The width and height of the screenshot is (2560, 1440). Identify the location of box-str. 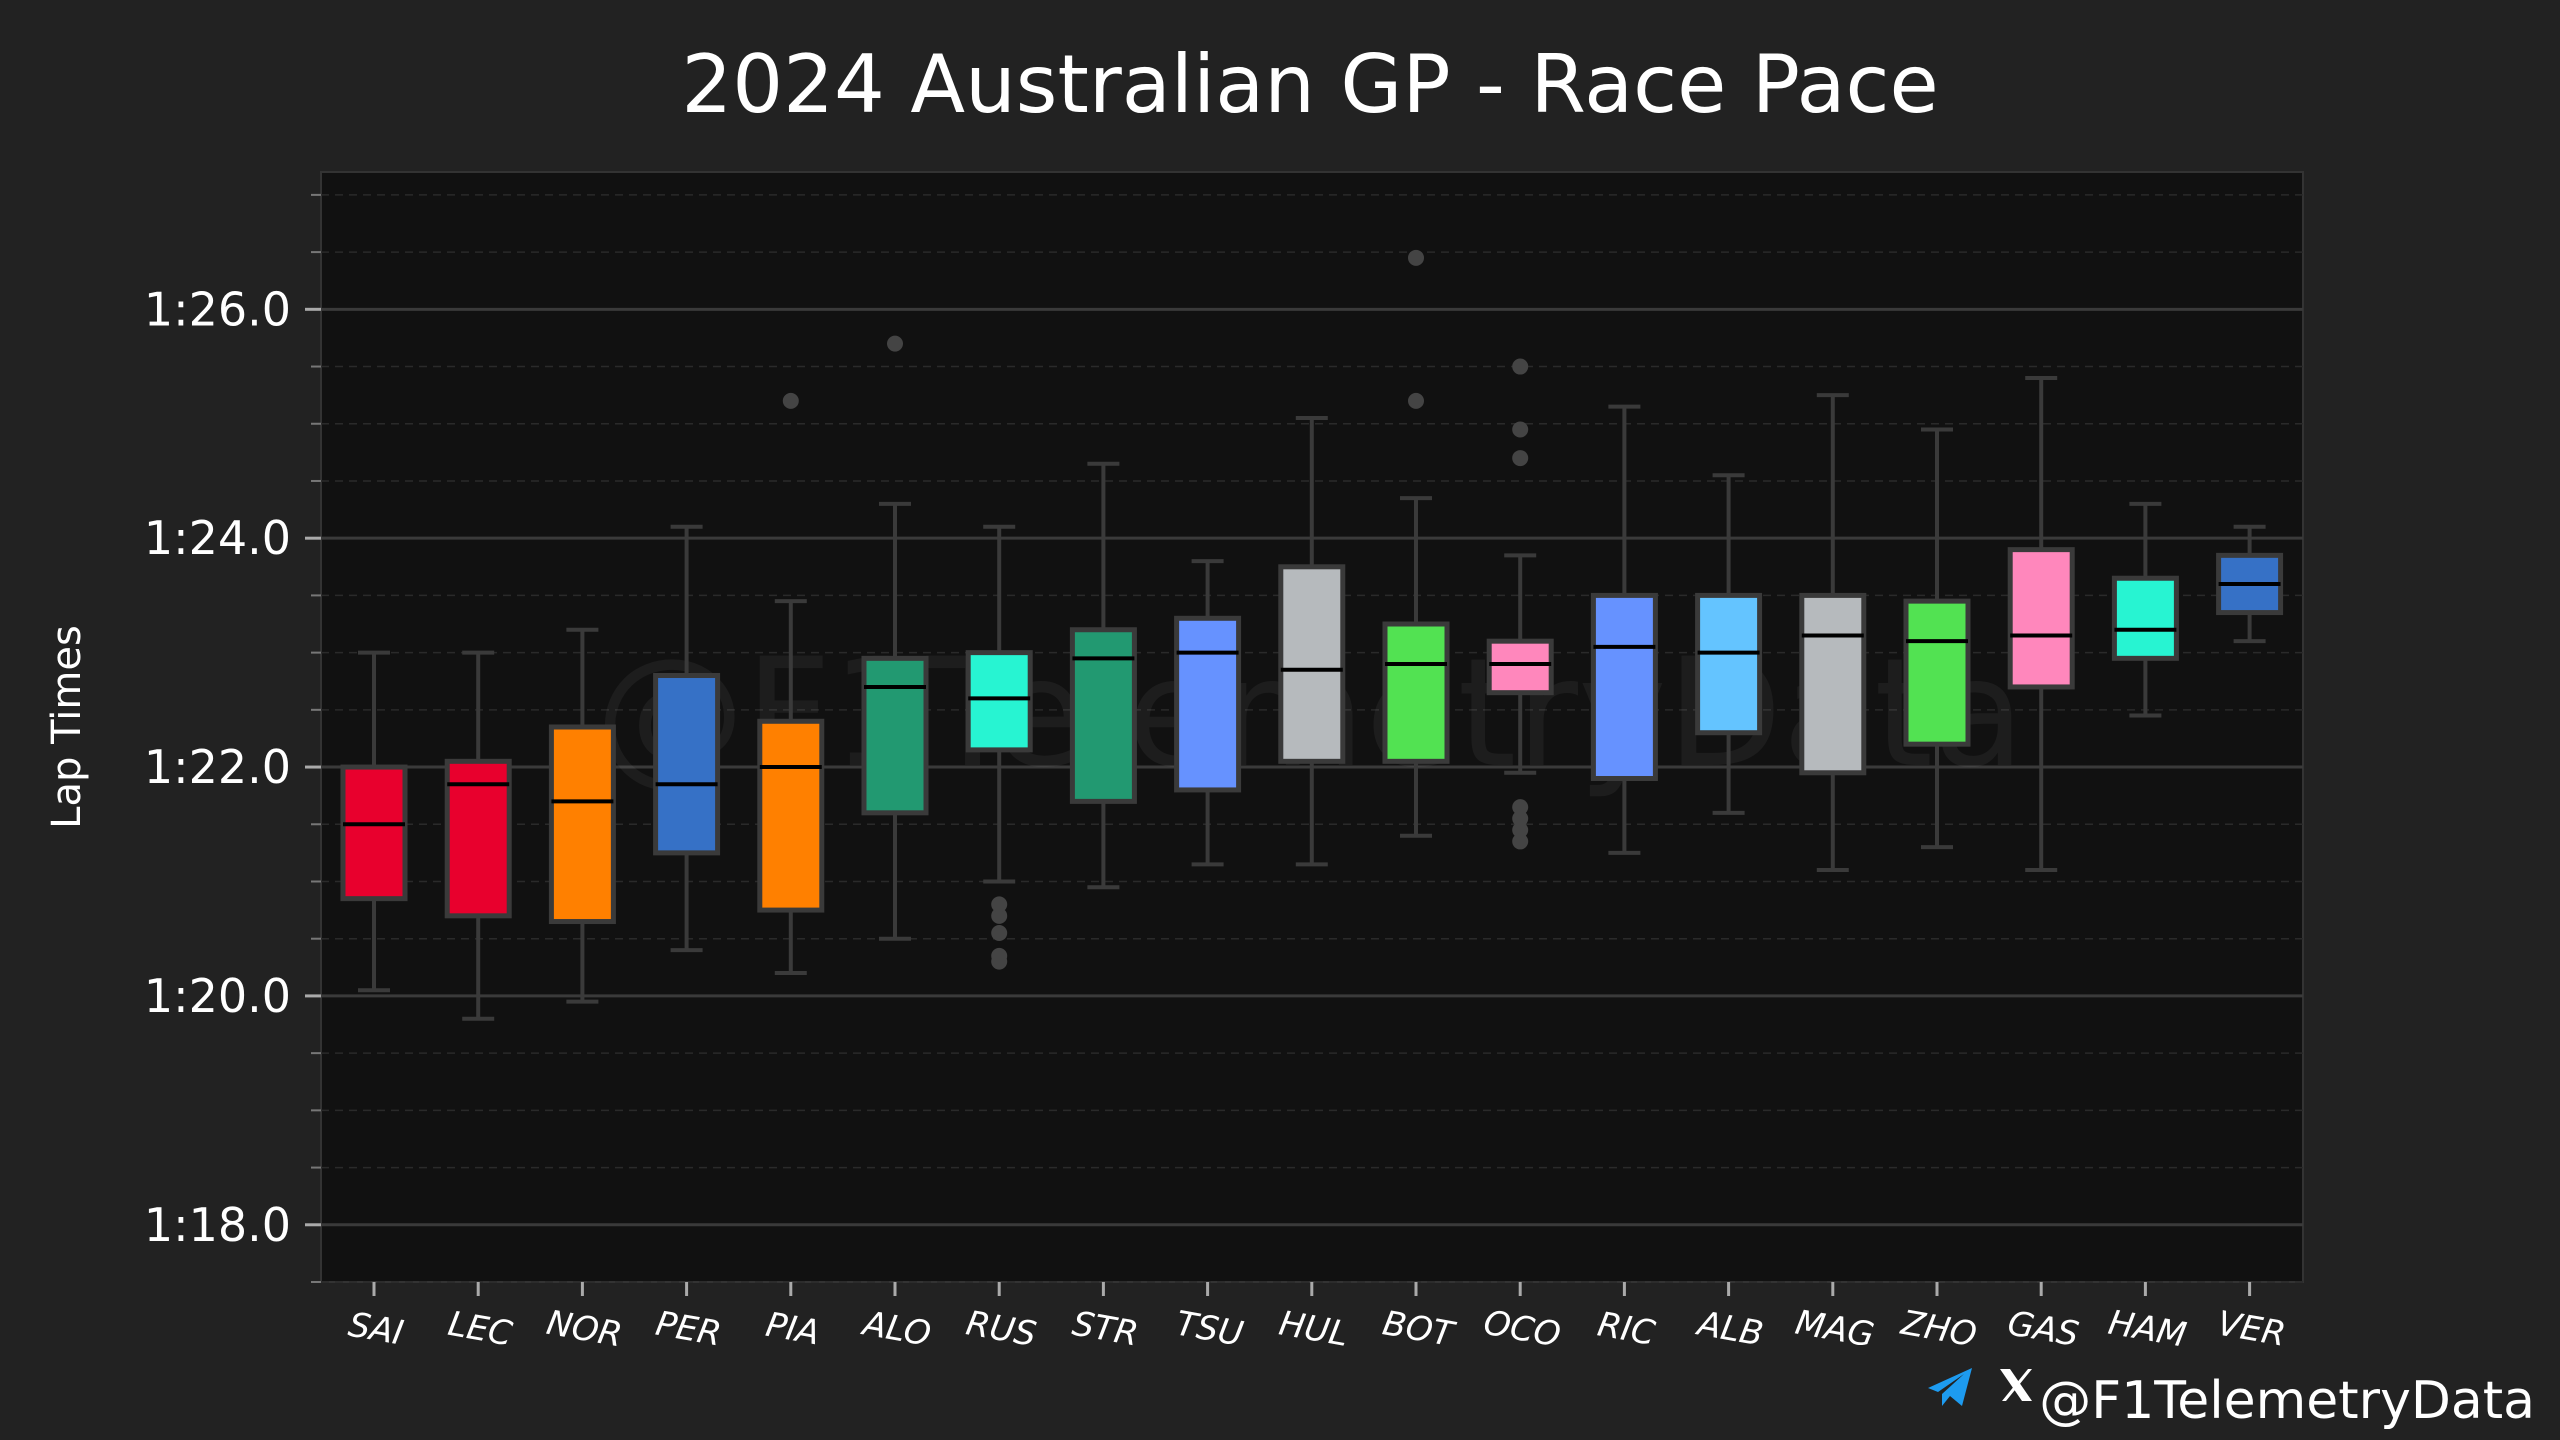
(1103, 675).